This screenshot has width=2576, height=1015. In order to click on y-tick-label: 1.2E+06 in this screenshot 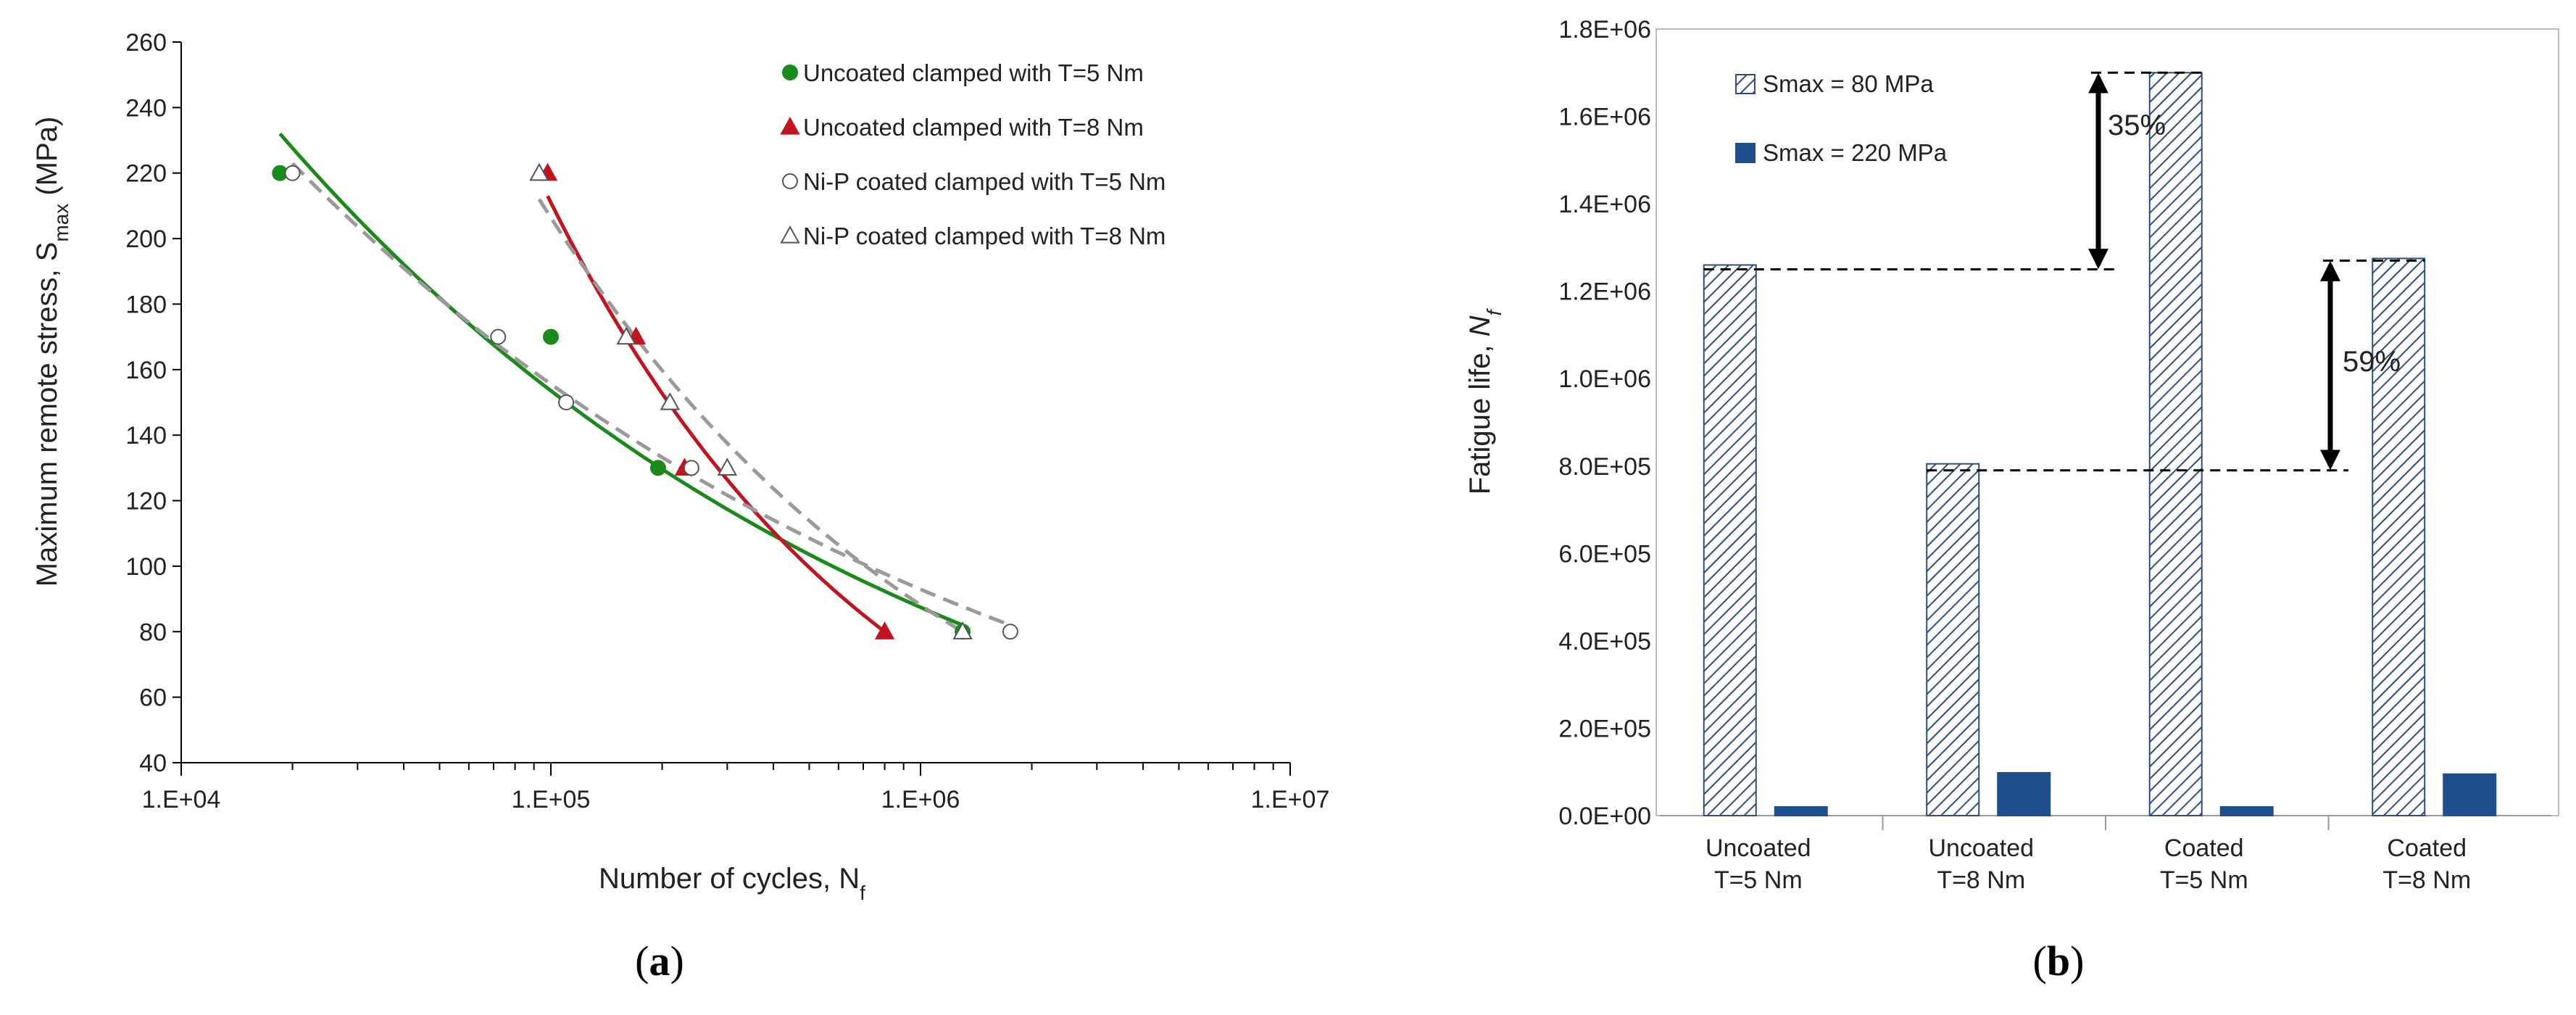, I will do `click(1604, 292)`.